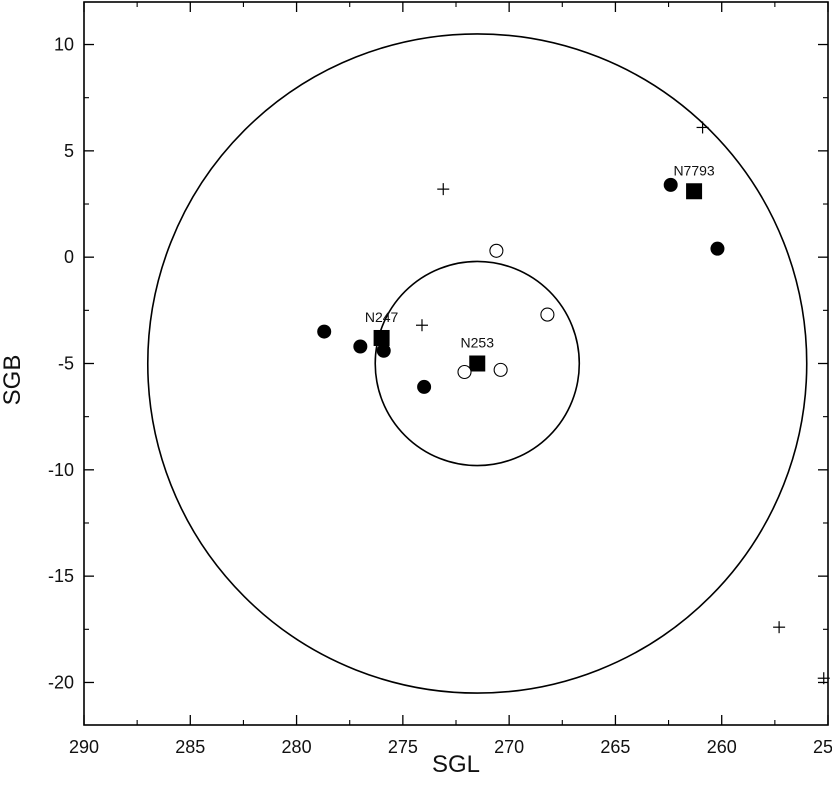 The width and height of the screenshot is (832, 802). Describe the element at coordinates (456, 764) in the screenshot. I see `x-axis-title: SGL` at that location.